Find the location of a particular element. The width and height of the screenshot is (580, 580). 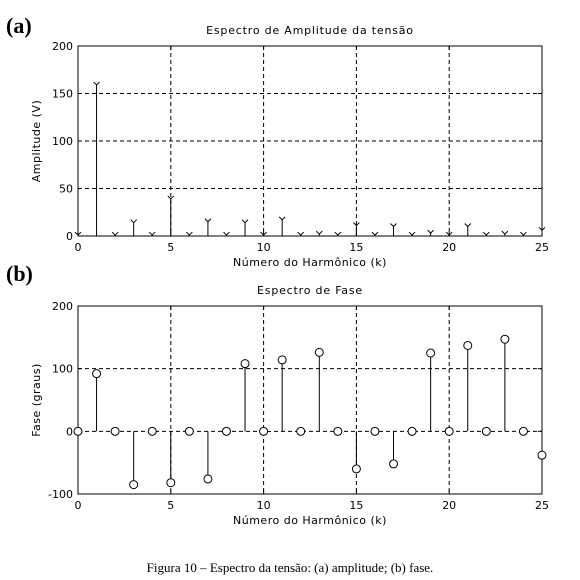

y-tick-label: 150 is located at coordinates (62, 94).